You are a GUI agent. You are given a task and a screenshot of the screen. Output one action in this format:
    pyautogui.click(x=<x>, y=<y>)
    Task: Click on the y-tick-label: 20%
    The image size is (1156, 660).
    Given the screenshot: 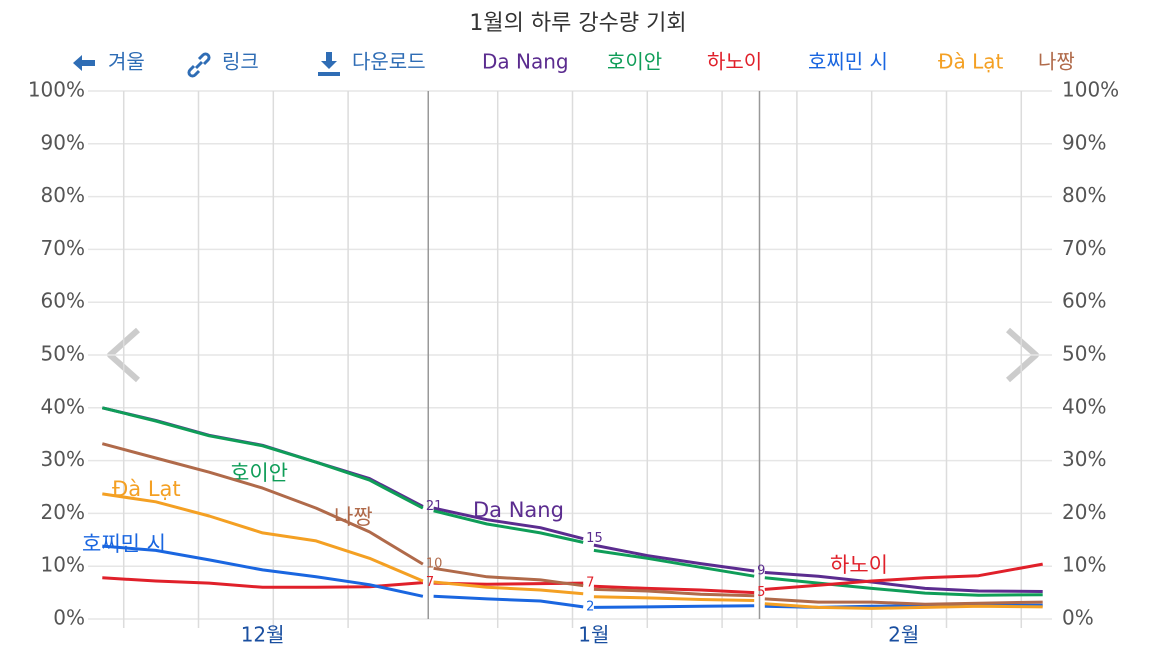 What is the action you would take?
    pyautogui.click(x=63, y=512)
    